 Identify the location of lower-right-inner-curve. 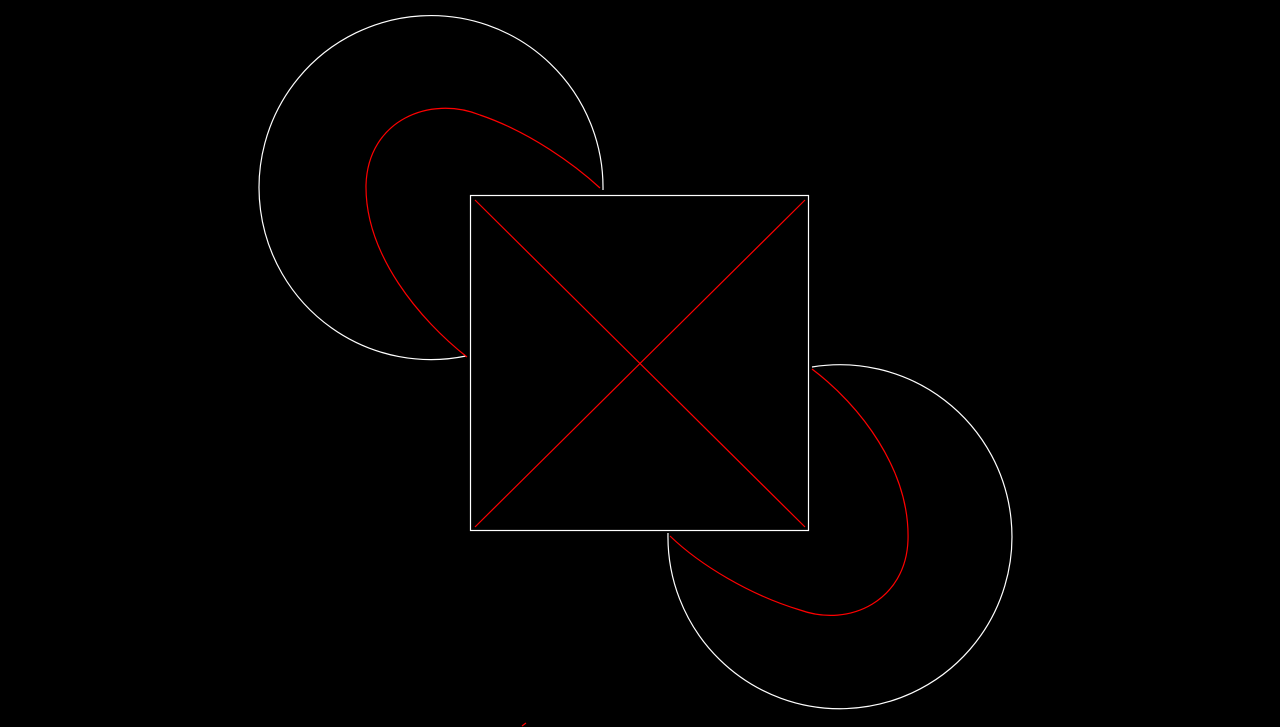
(789, 492).